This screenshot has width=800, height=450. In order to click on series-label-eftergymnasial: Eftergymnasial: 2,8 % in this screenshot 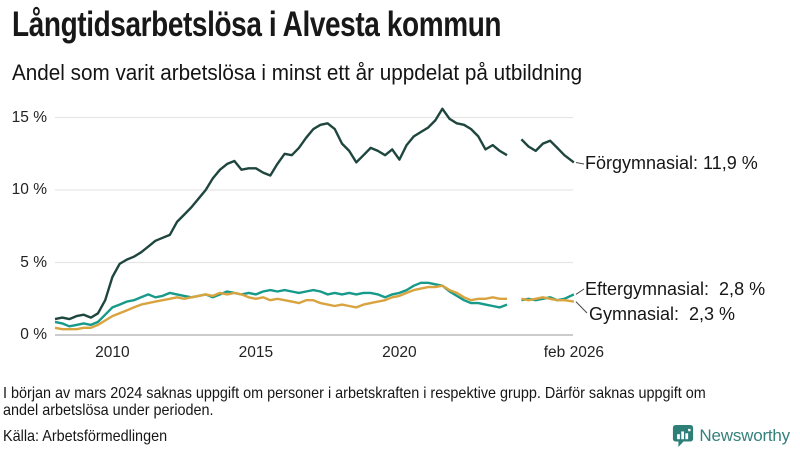, I will do `click(675, 289)`.